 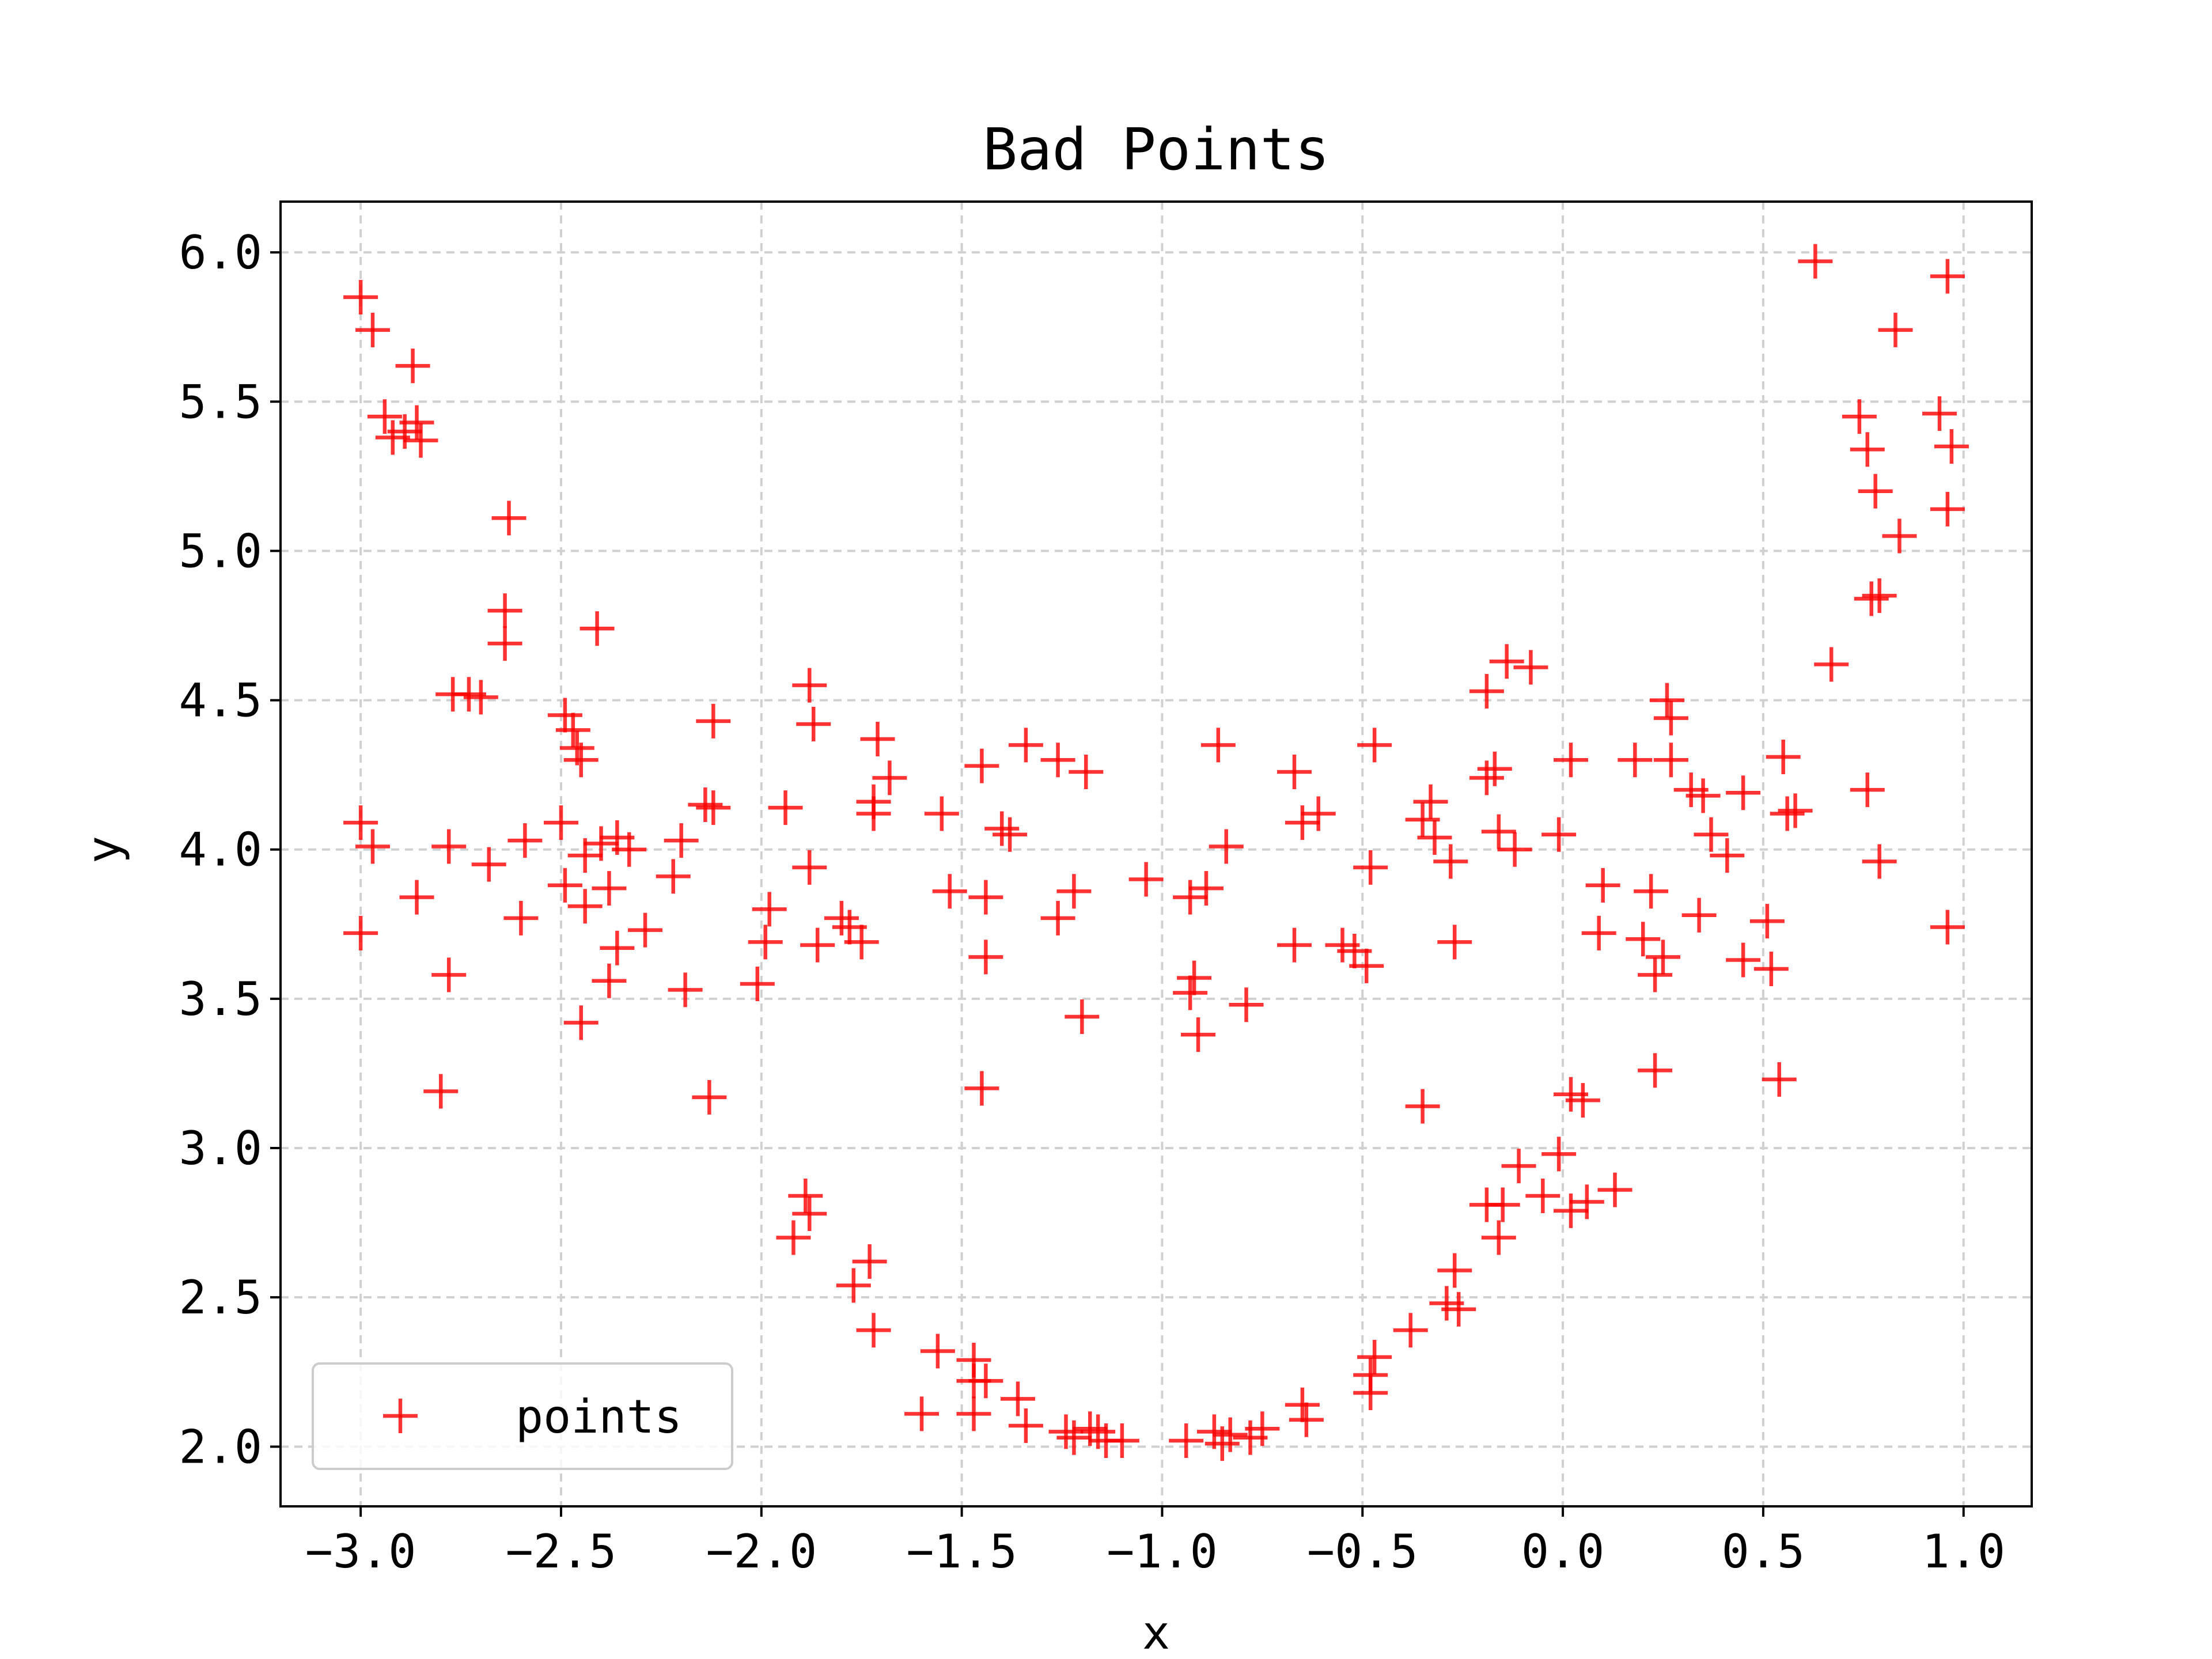 I want to click on y-tick-label: 2.0, so click(x=221, y=1447).